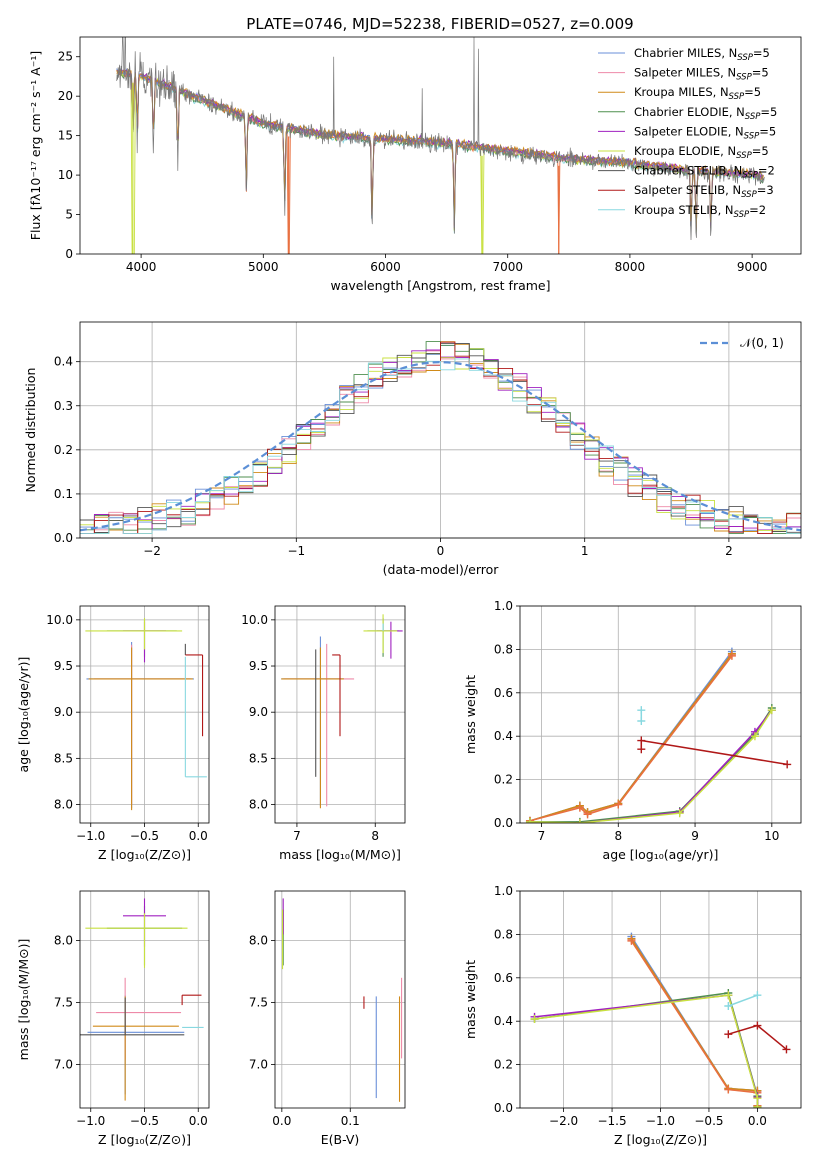 This screenshot has width=819, height=1170. Describe the element at coordinates (702, 54) in the screenshot. I see `legend-label: Chabrier MILES, NSSP=5` at that location.